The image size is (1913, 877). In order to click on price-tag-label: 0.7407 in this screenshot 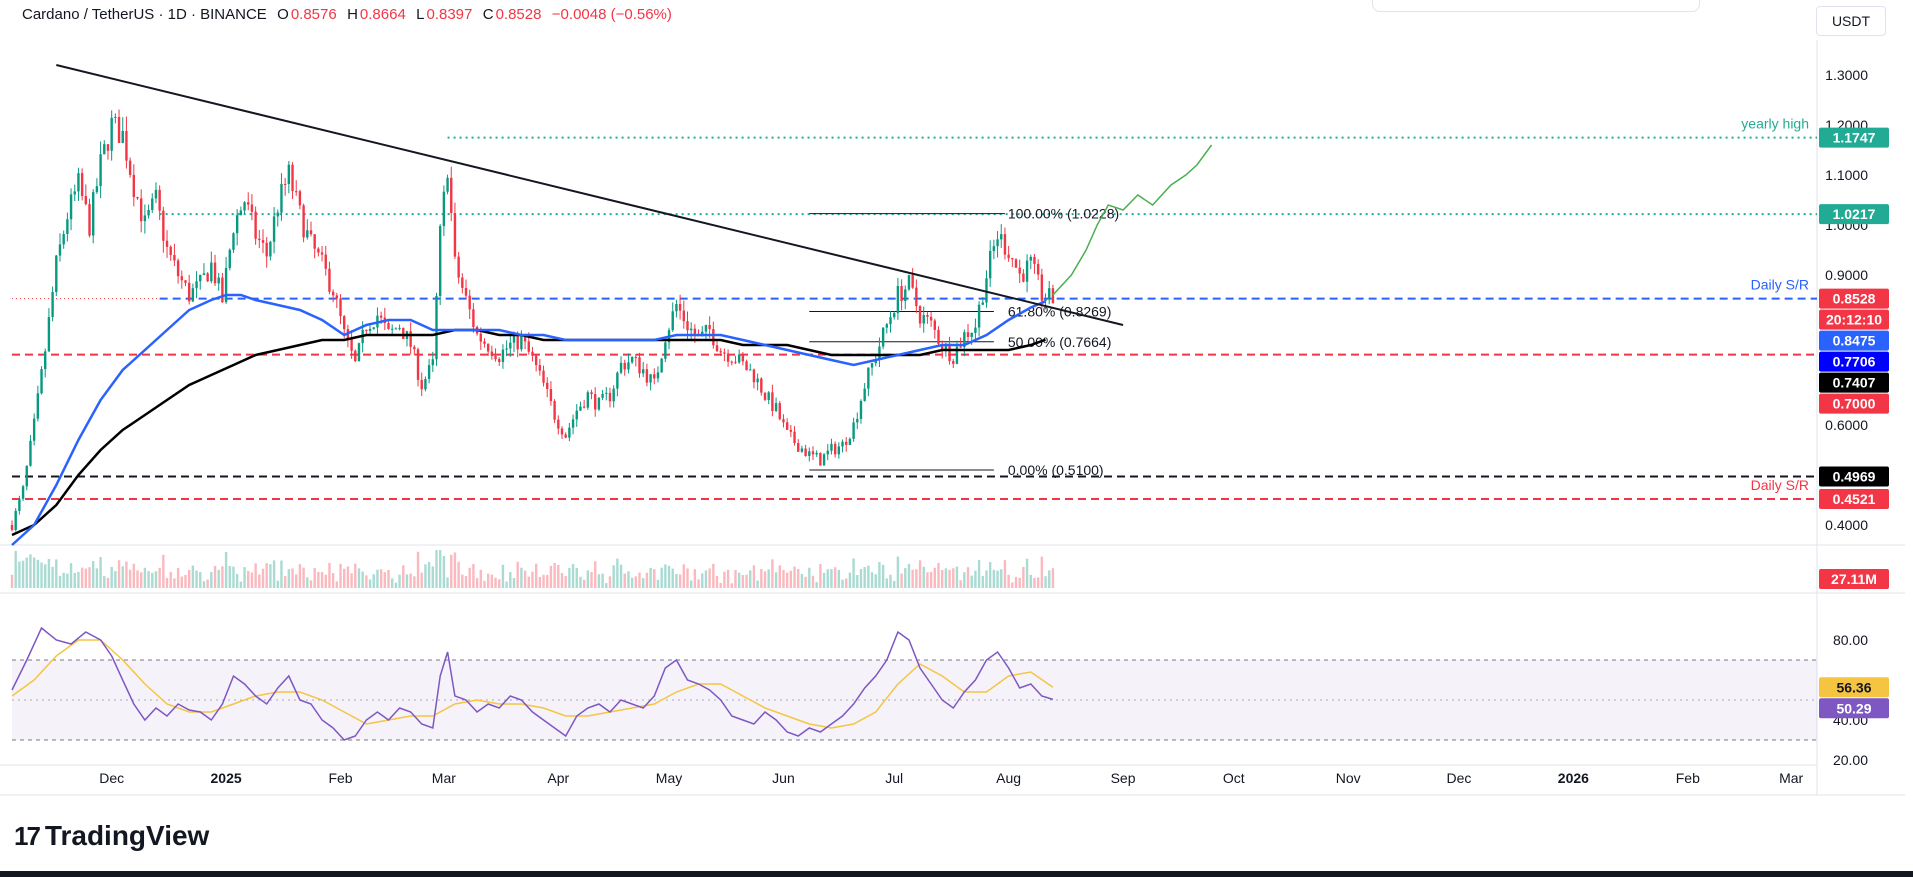, I will do `click(1854, 383)`.